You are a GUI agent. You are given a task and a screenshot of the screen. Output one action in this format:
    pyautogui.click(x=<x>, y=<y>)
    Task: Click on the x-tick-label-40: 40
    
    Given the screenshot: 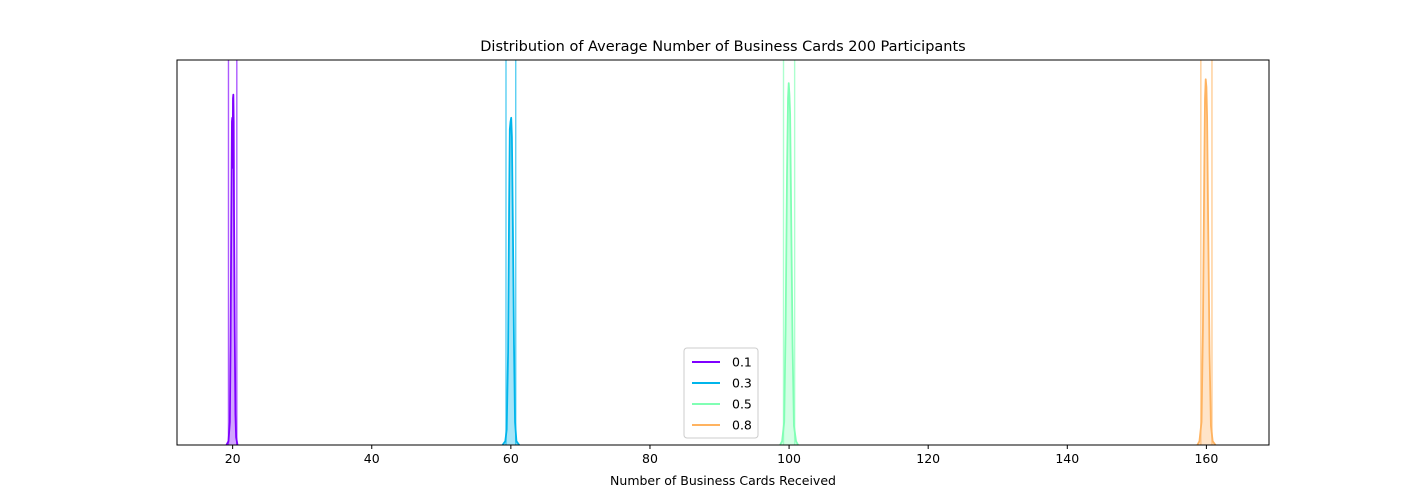 What is the action you would take?
    pyautogui.click(x=372, y=458)
    